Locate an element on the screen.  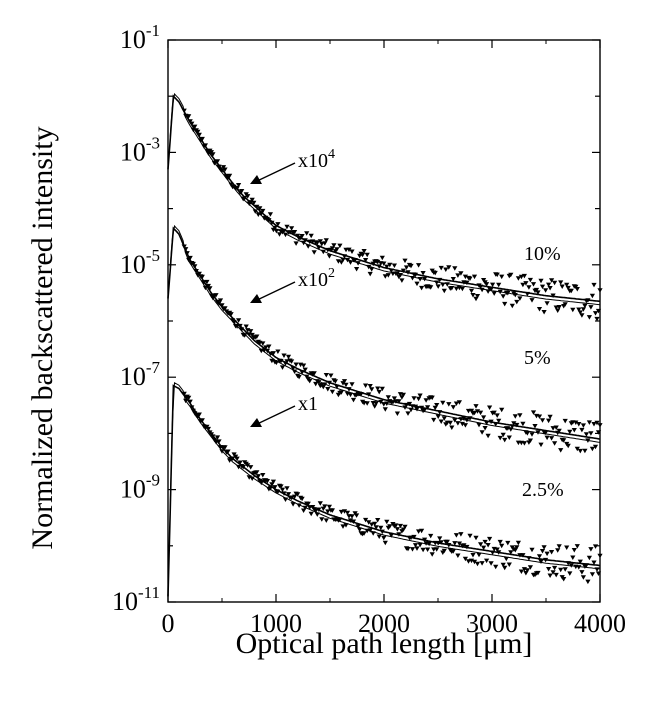
x-tick-label: 0 is located at coordinates (168, 623).